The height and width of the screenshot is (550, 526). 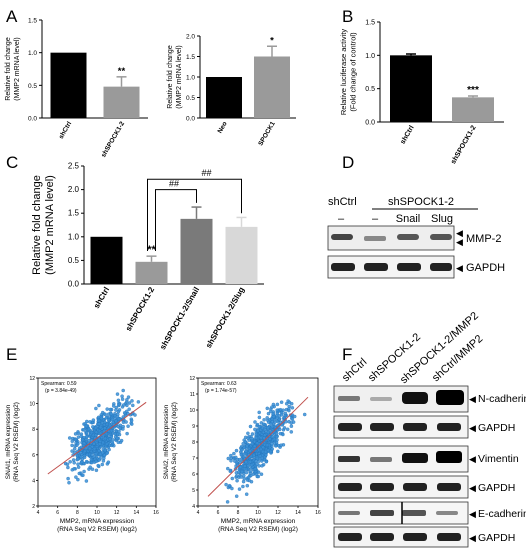 What do you see at coordinates (8, 441) in the screenshot?
I see `y-axis-label: SNAI1, mRNA expression` at bounding box center [8, 441].